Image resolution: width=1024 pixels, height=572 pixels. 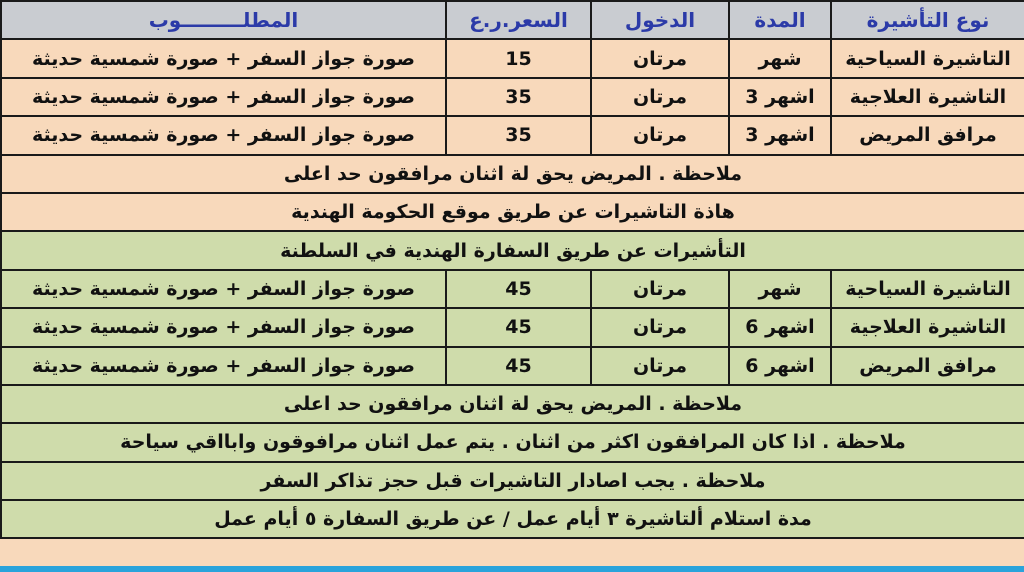 I want to click on header-type: نوع التأشيرة, so click(x=927, y=20).